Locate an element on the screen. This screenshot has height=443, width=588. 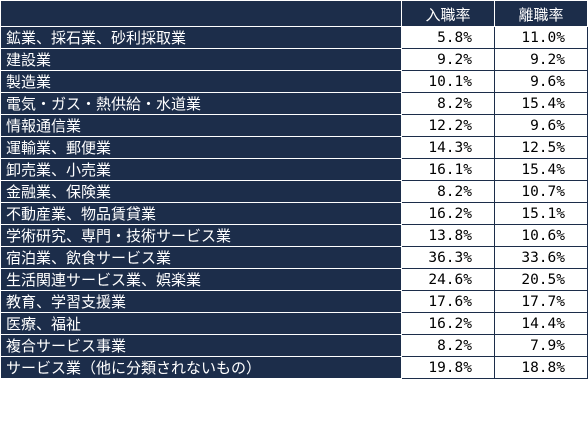
hire-rate-cell: 9.2% is located at coordinates (448, 59).